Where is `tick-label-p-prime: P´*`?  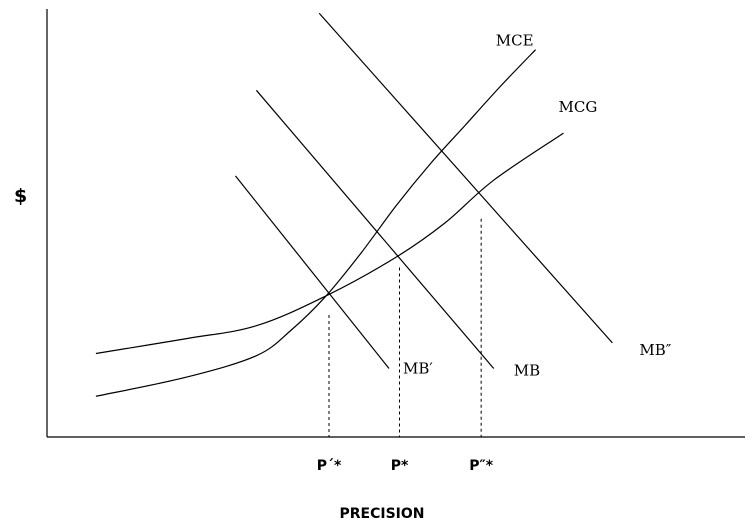 tick-label-p-prime: P´* is located at coordinates (329, 466).